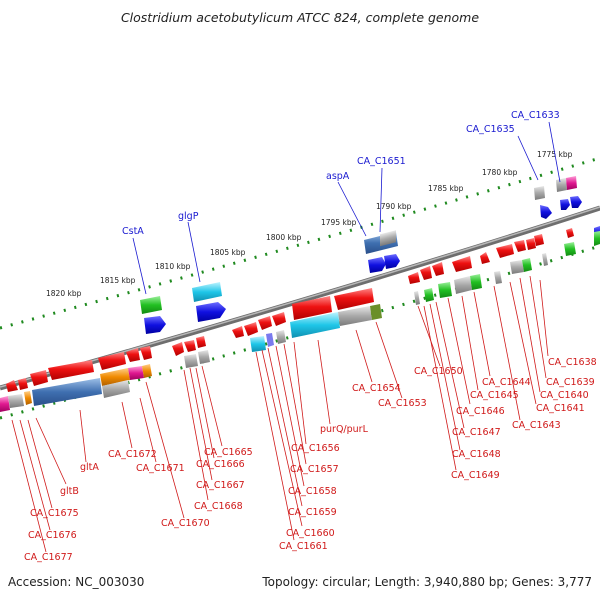 The height and width of the screenshot is (600, 600). Describe the element at coordinates (312, 491) in the screenshot. I see `gene-label: CA_C1658` at that location.